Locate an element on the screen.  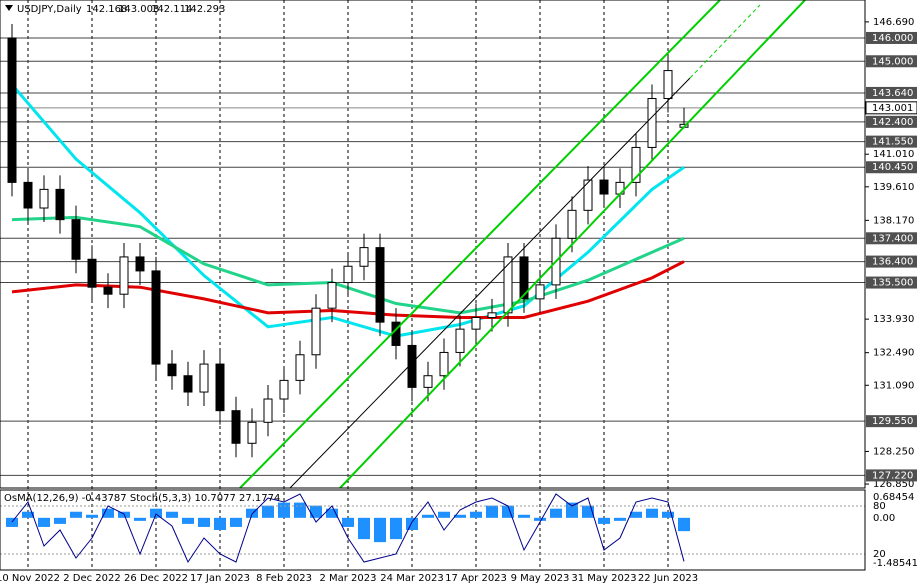
y-tick-label: 126.850 is located at coordinates (893, 484).